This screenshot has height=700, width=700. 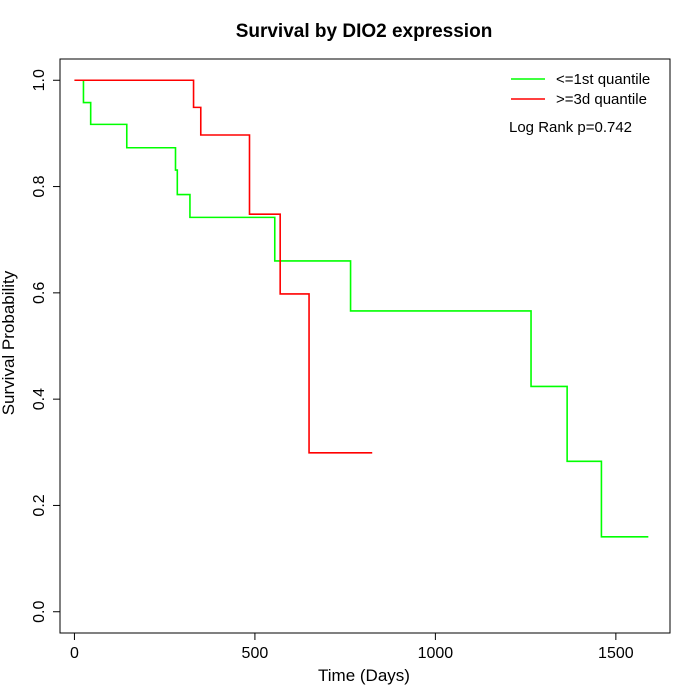 What do you see at coordinates (39, 80) in the screenshot?
I see `y-tick-label: 1.0` at bounding box center [39, 80].